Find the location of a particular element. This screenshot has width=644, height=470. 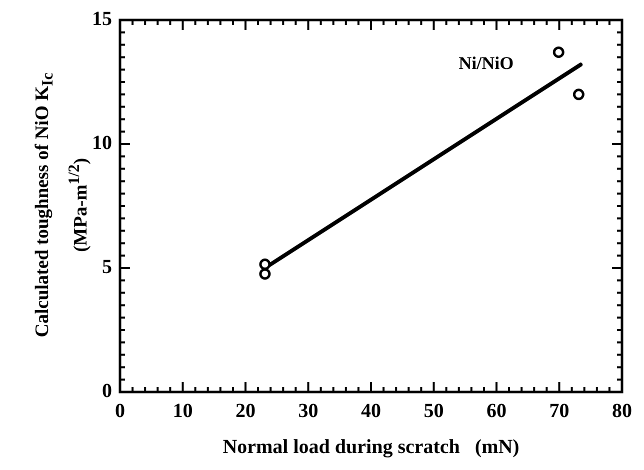

text: Ni/NiO is located at coordinates (486, 62).